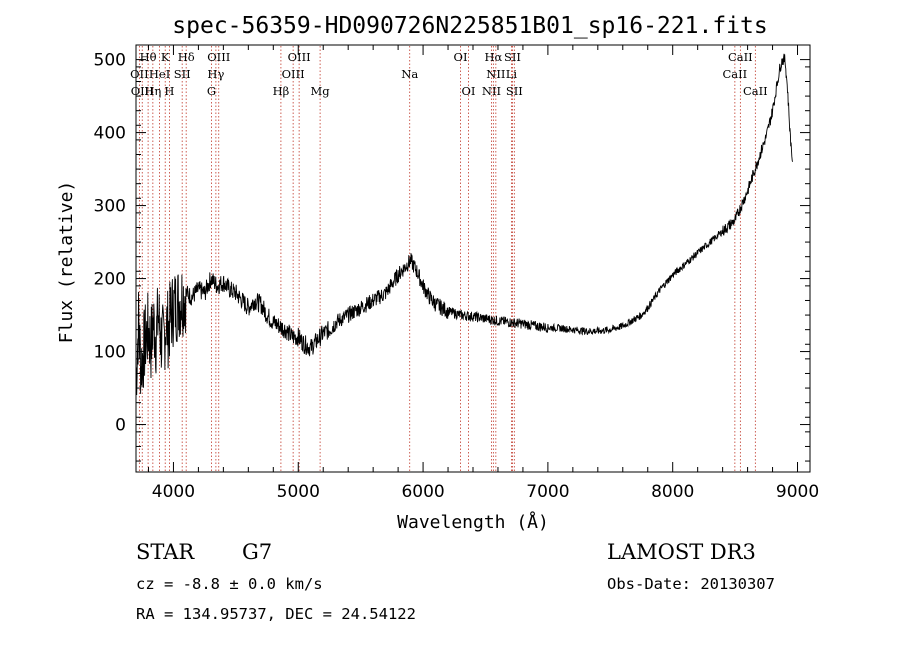  What do you see at coordinates (422, 492) in the screenshot?
I see `x-tick-label-2: 6000` at bounding box center [422, 492].